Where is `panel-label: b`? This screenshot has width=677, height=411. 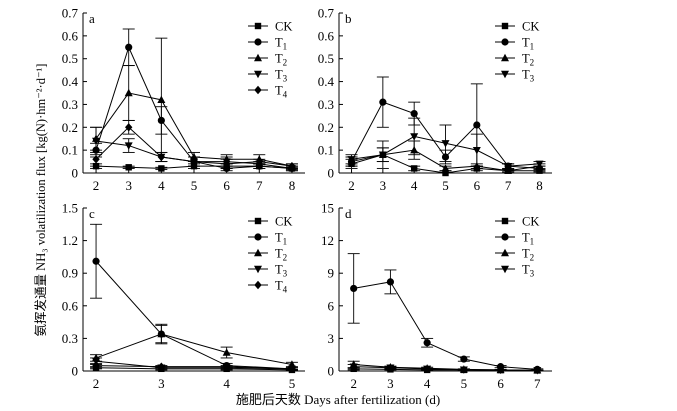 panel-label: b is located at coordinates (348, 18).